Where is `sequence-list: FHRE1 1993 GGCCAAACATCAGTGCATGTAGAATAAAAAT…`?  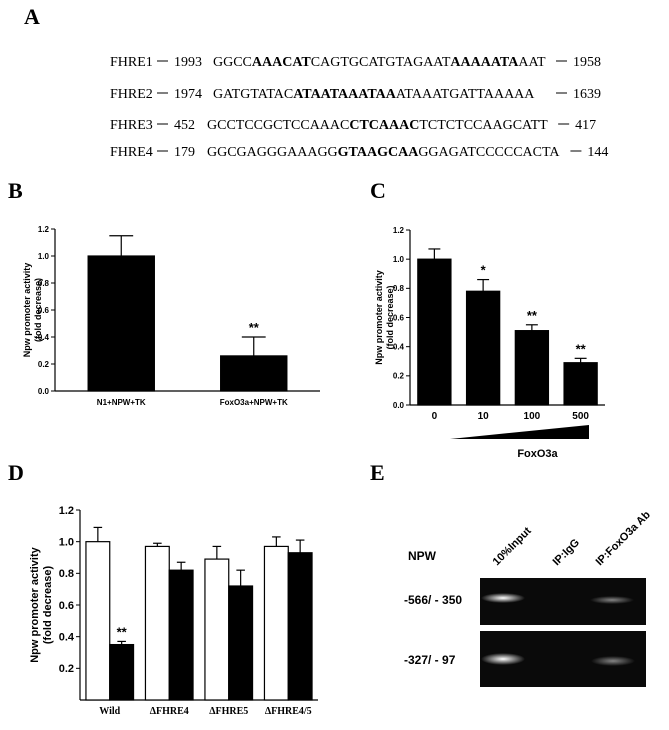 sequence-list: FHRE1 1993 GGCCAAACATCAGTGCATGTAGAATAAAAAT… is located at coordinates (359, 107).